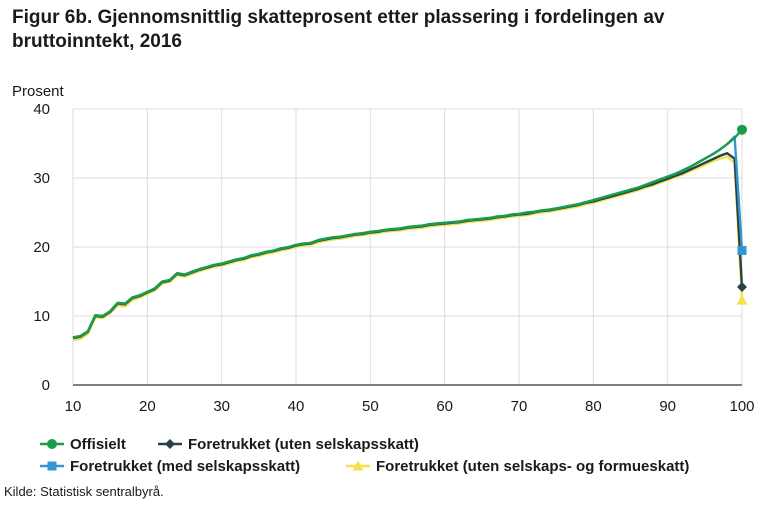 The image size is (760, 507). What do you see at coordinates (185, 466) in the screenshot?
I see `legend-label: Foretrukket (med selskapsskatt)` at bounding box center [185, 466].